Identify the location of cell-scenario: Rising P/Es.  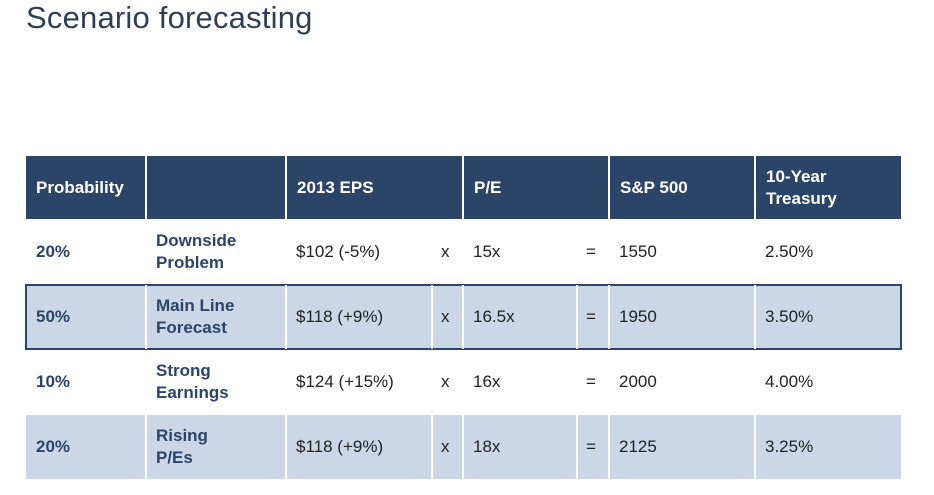
(182, 447).